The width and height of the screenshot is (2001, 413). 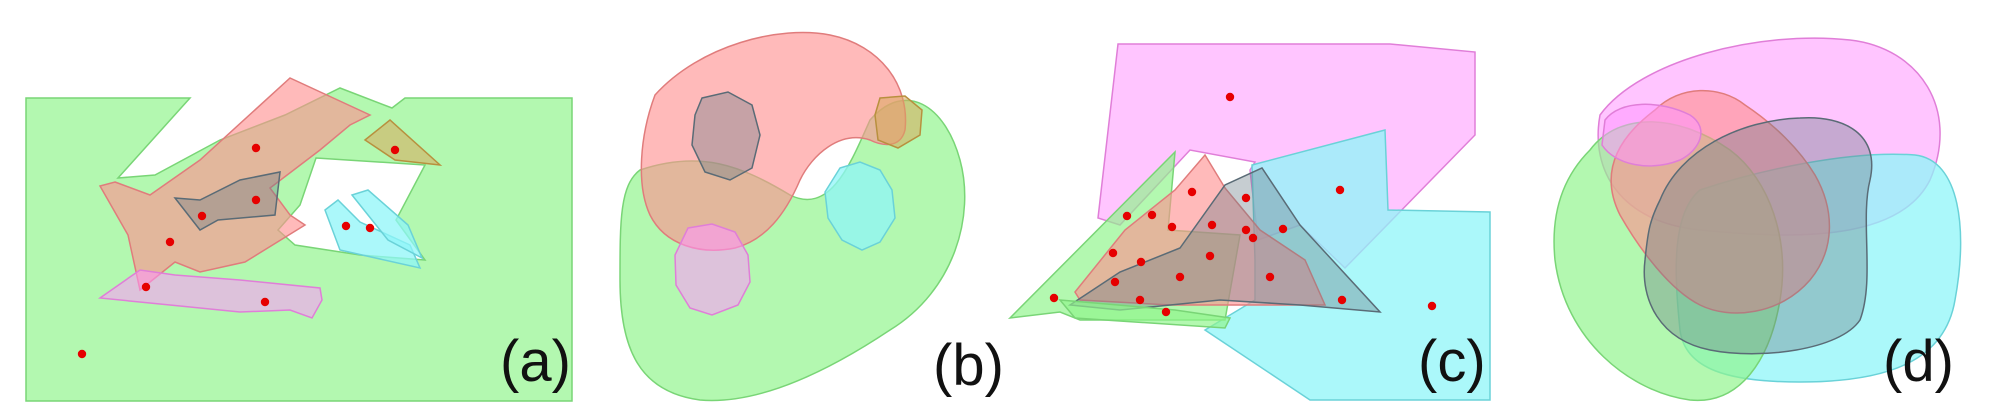 I want to click on orange-blob, so click(x=898, y=122).